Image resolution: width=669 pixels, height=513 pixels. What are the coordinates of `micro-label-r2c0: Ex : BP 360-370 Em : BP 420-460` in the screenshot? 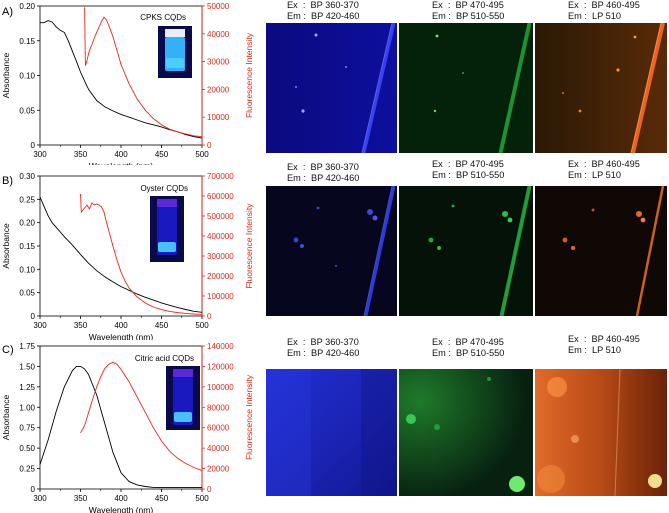 It's located at (323, 348).